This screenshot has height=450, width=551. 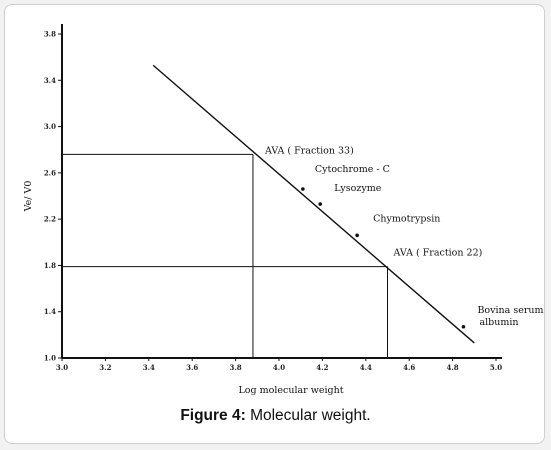 I want to click on x-tick-label: 4.8, so click(x=453, y=367).